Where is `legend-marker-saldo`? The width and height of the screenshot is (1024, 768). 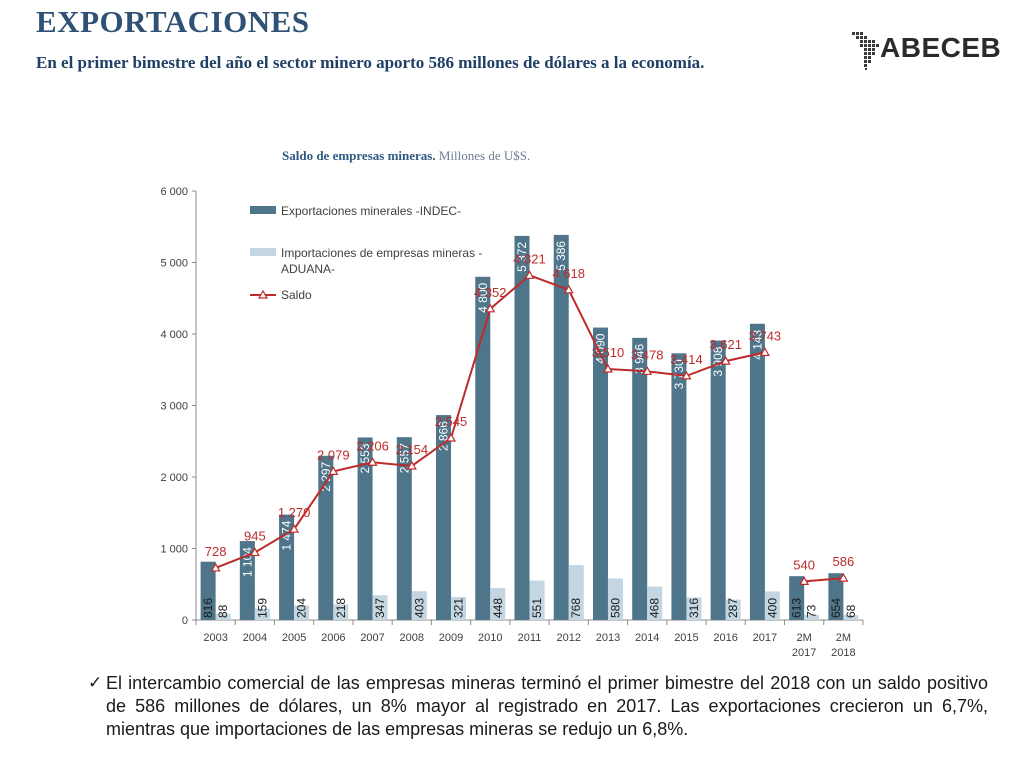
legend-marker-saldo is located at coordinates (263, 294).